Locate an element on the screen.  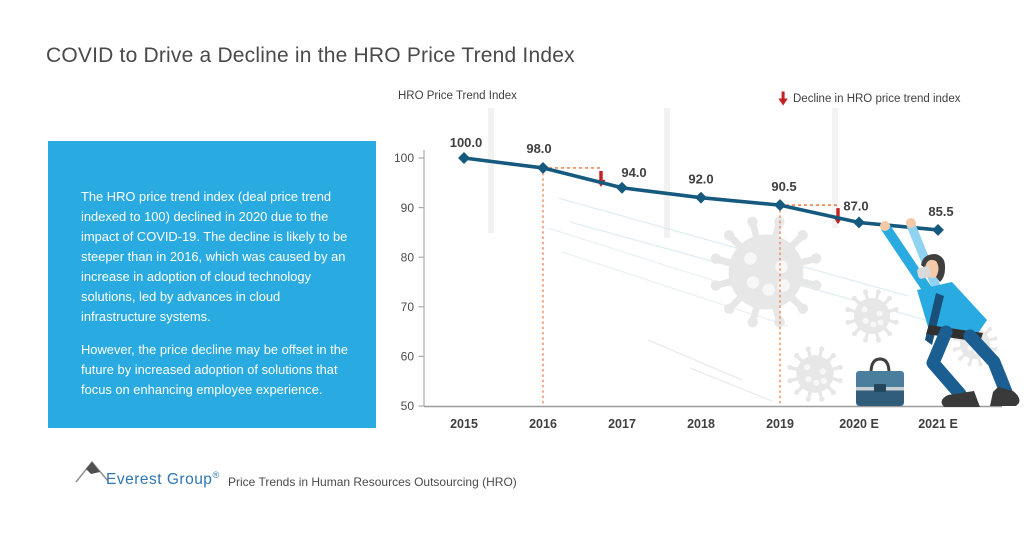
data-labels: 100.0 98.0 94.0 92.0 90.5 87.0 85.5 is located at coordinates (702, 177).